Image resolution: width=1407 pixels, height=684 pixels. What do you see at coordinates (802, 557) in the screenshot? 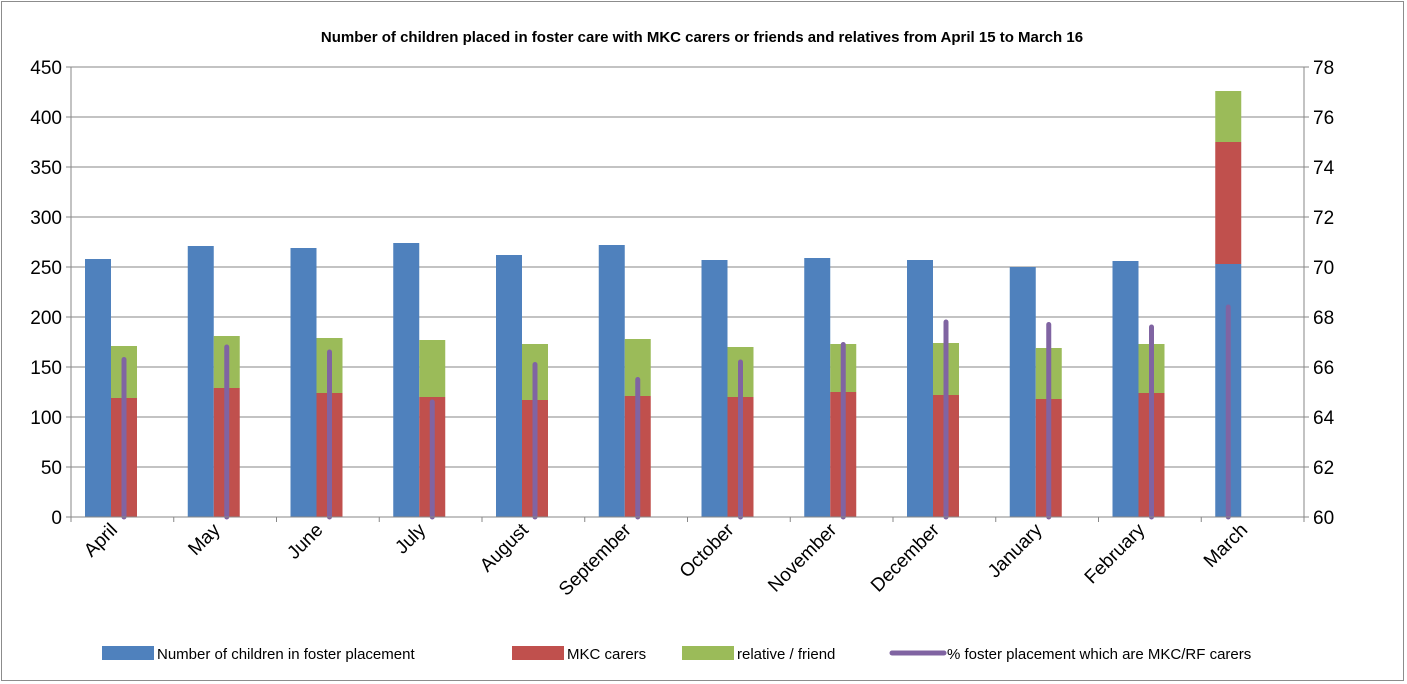
I see `x-category-label: November` at bounding box center [802, 557].